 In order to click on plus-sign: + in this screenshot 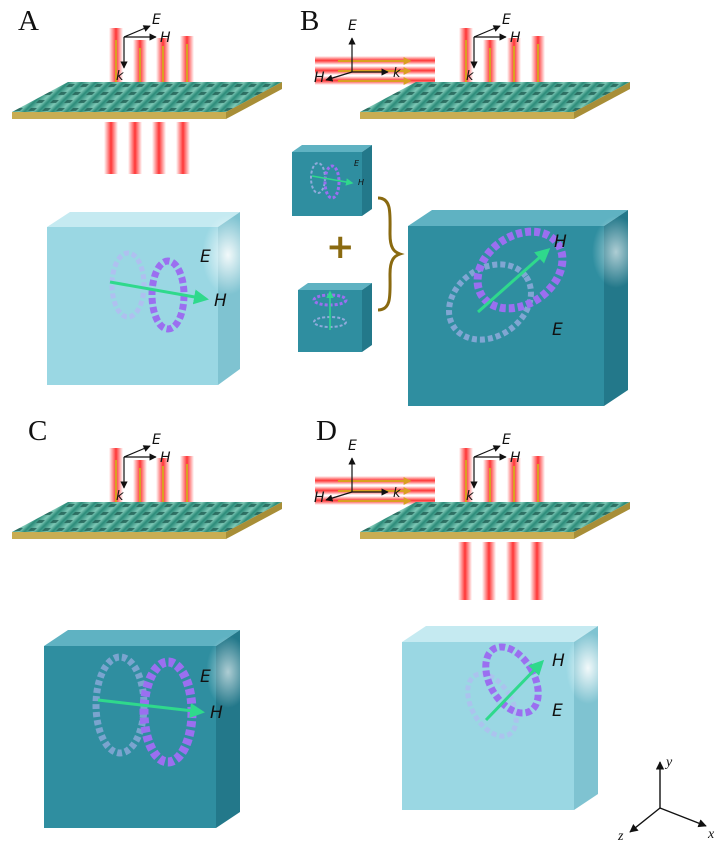, I will do `click(340, 247)`.